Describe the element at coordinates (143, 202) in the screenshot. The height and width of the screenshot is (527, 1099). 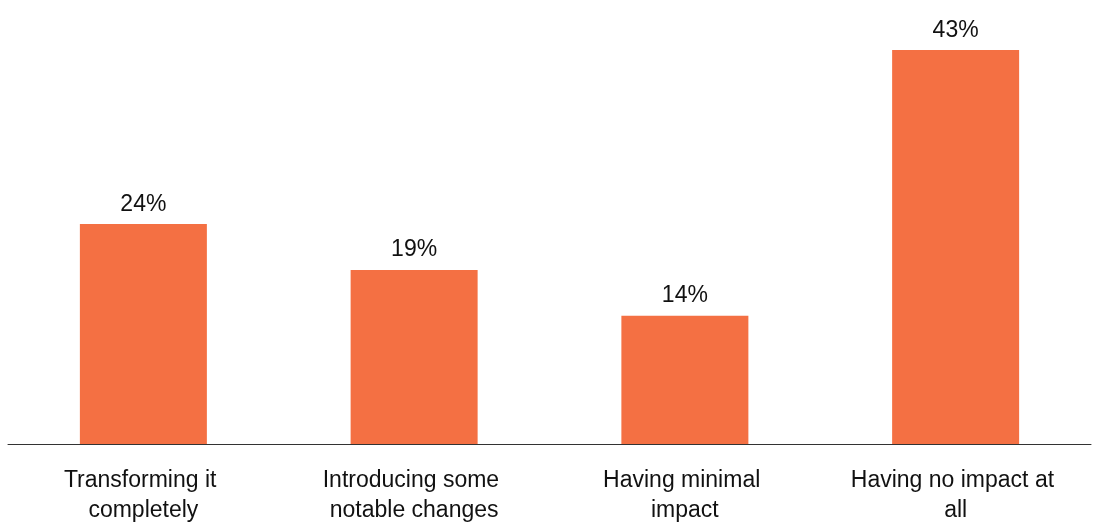
I see `data-label: 24%` at that location.